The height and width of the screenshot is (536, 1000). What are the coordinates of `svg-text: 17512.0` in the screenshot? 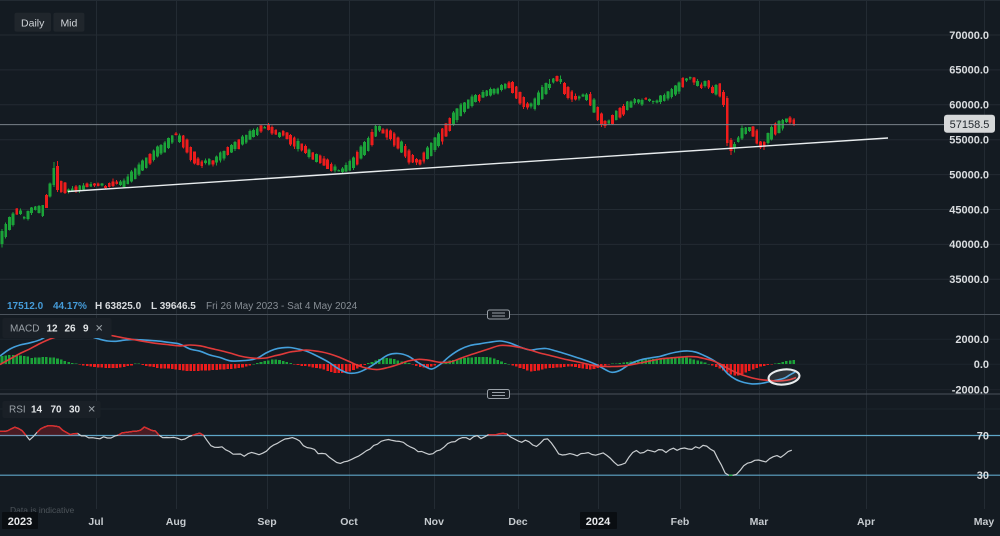 It's located at (25, 306).